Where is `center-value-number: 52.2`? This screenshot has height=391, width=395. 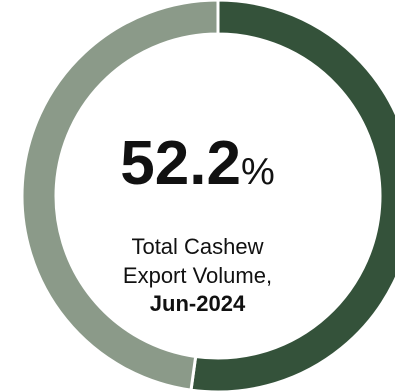 center-value-number: 52.2 is located at coordinates (180, 163).